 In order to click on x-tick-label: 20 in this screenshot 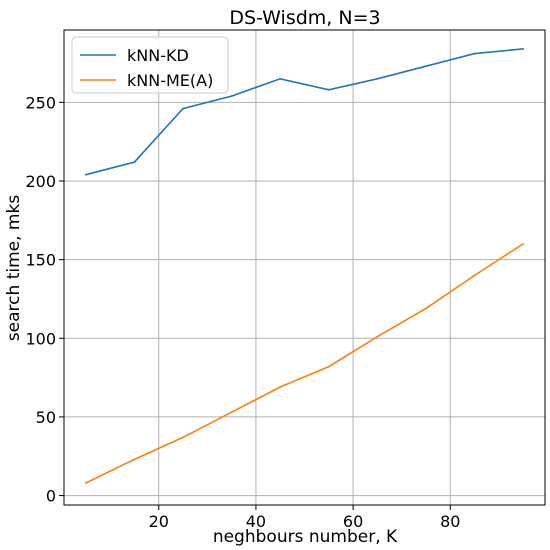, I will do `click(159, 521)`.